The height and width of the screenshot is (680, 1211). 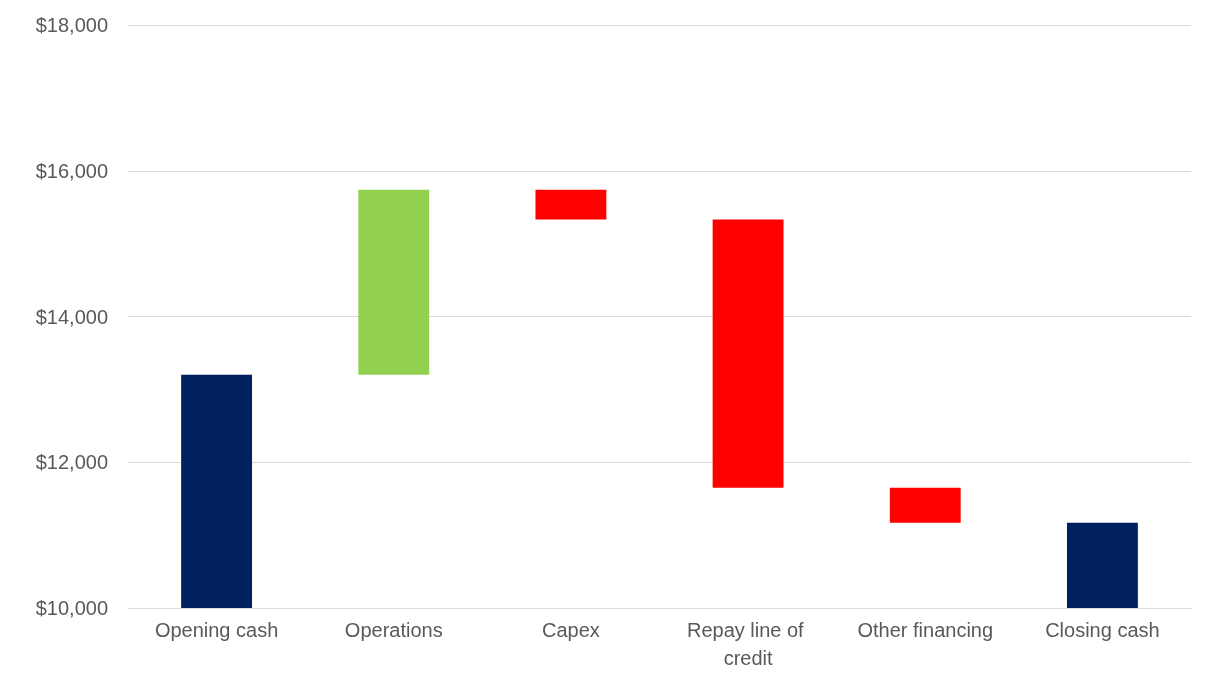 What do you see at coordinates (925, 630) in the screenshot?
I see `x-tick-label: Other financing` at bounding box center [925, 630].